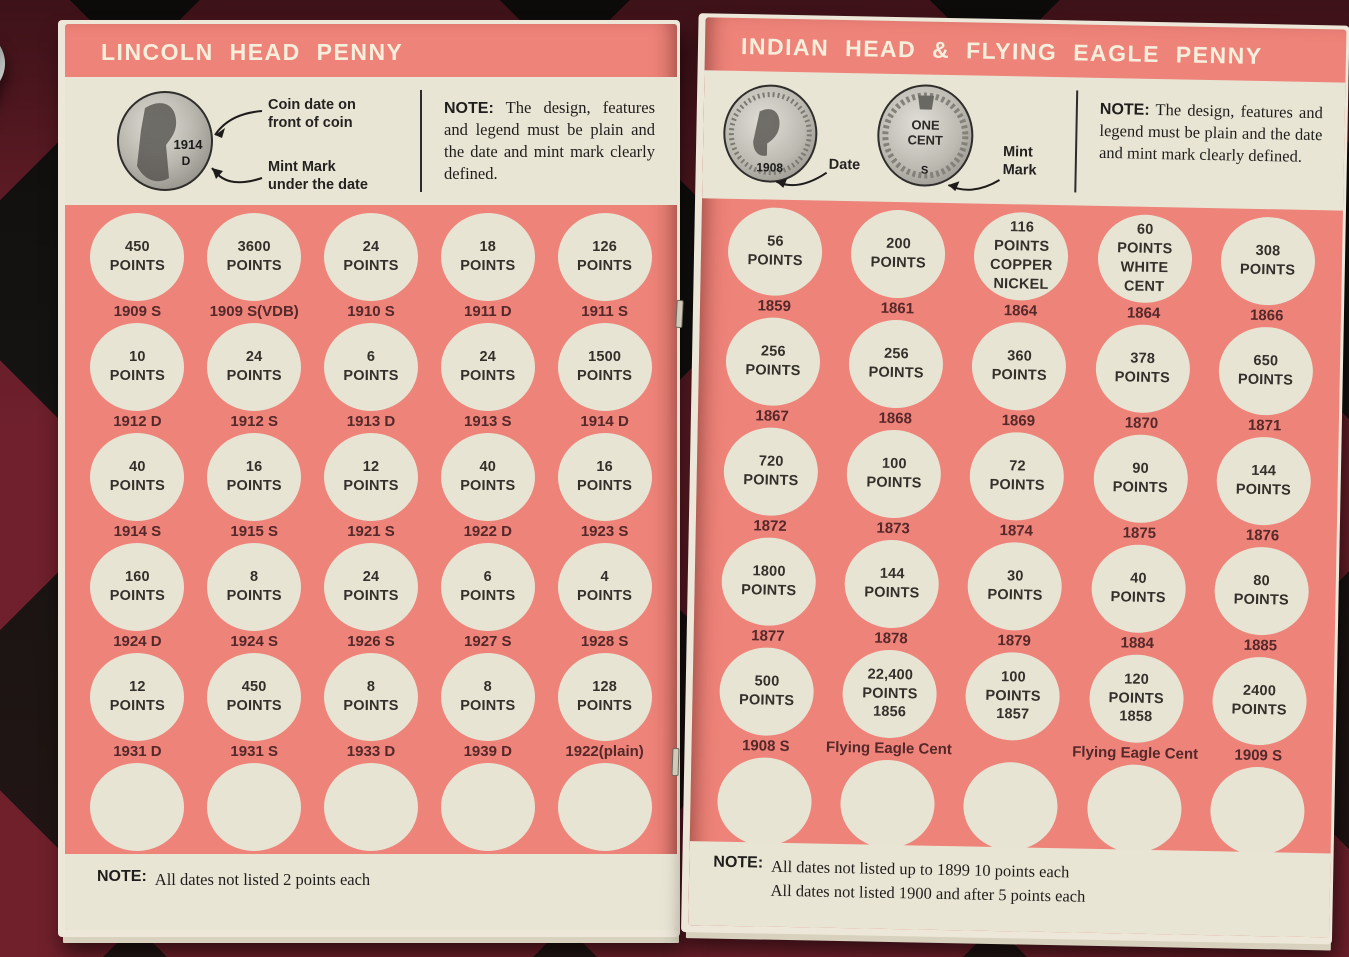 The height and width of the screenshot is (957, 1349). I want to click on coin-slot: 308 POINTS 1866, so click(1267, 272).